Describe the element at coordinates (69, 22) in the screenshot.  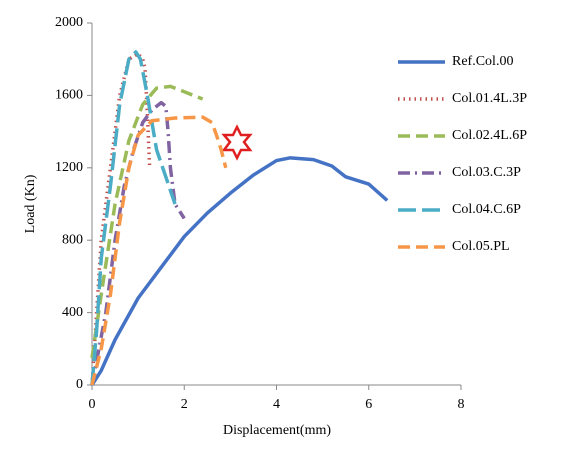
I see `y-tick-label: 2000` at that location.